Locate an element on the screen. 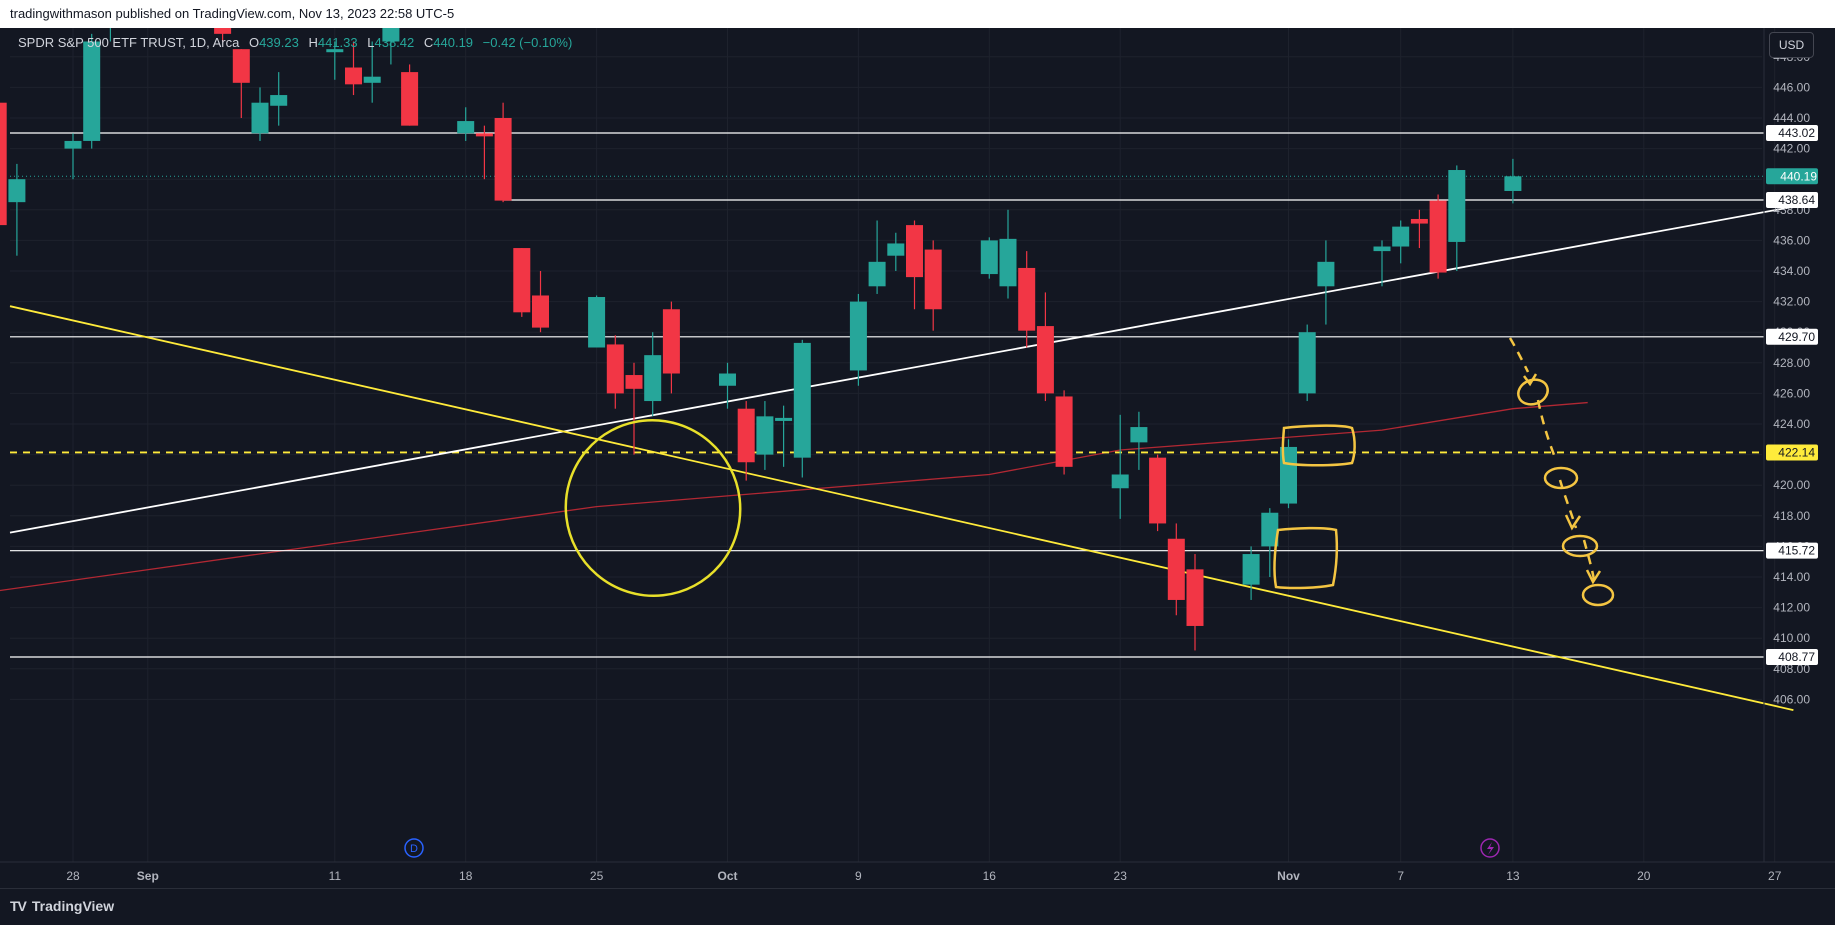  level-price-label: 443.02 is located at coordinates (1796, 133).